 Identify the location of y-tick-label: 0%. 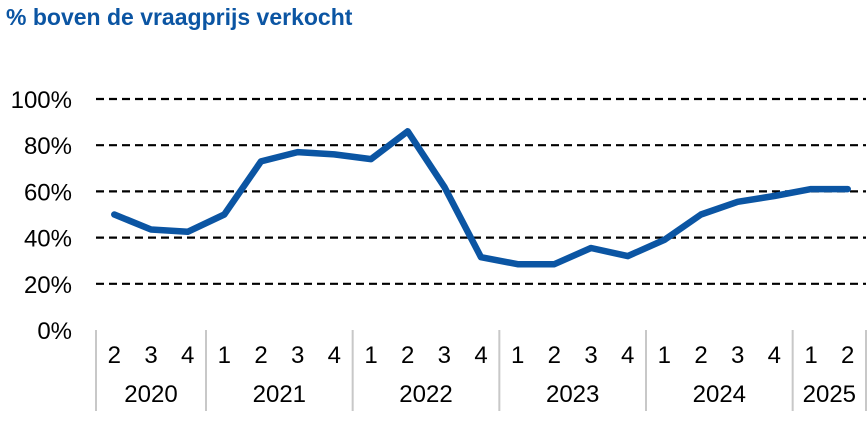
(54, 331).